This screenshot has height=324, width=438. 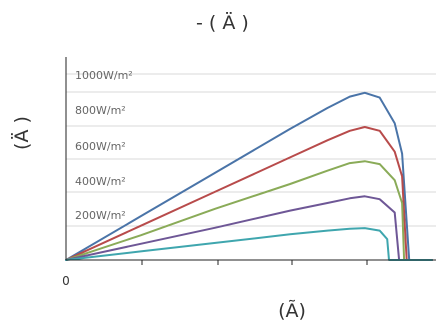 I want to click on series-label: 800W/m², so click(x=100, y=110).